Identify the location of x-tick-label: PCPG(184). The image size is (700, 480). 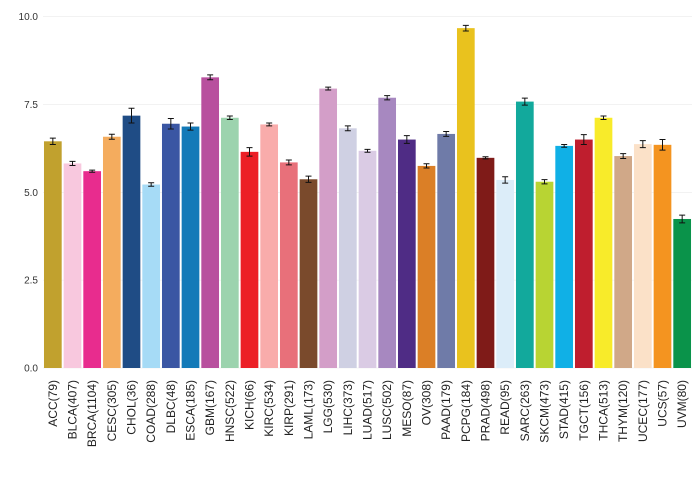
(466, 411).